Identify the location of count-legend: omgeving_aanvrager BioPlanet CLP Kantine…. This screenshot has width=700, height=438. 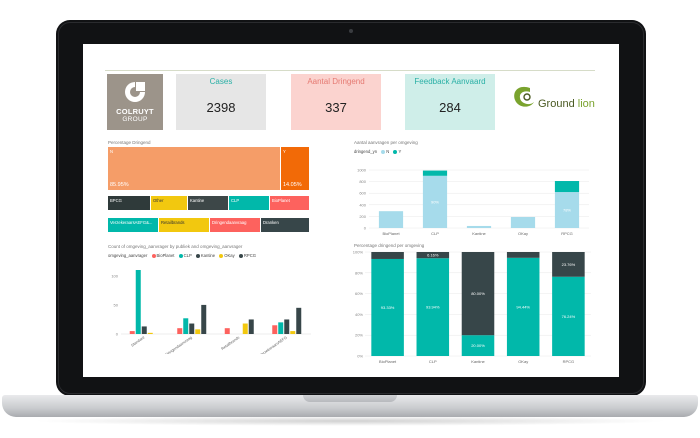
(182, 255).